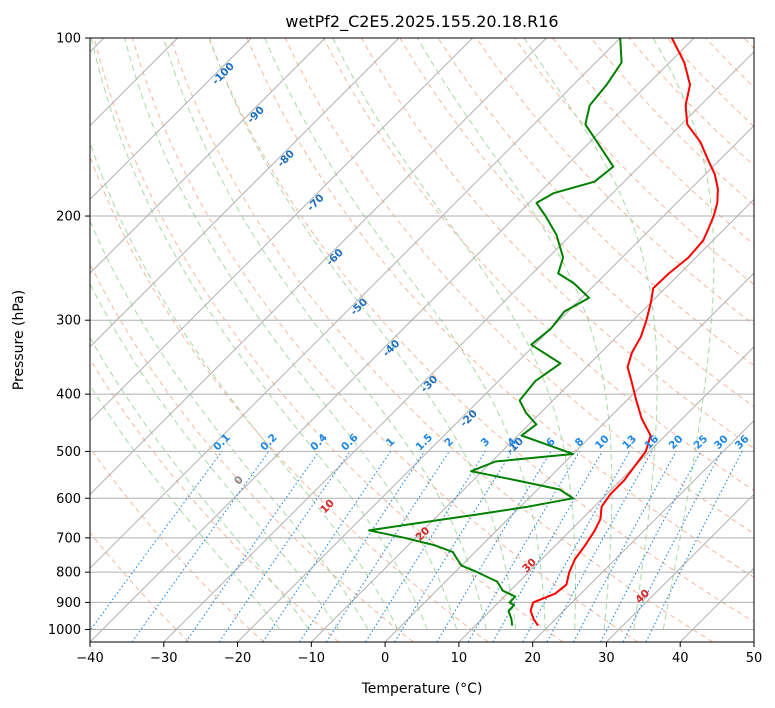 Image resolution: width=775 pixels, height=708 pixels. I want to click on y-tick-label: 900, so click(68, 603).